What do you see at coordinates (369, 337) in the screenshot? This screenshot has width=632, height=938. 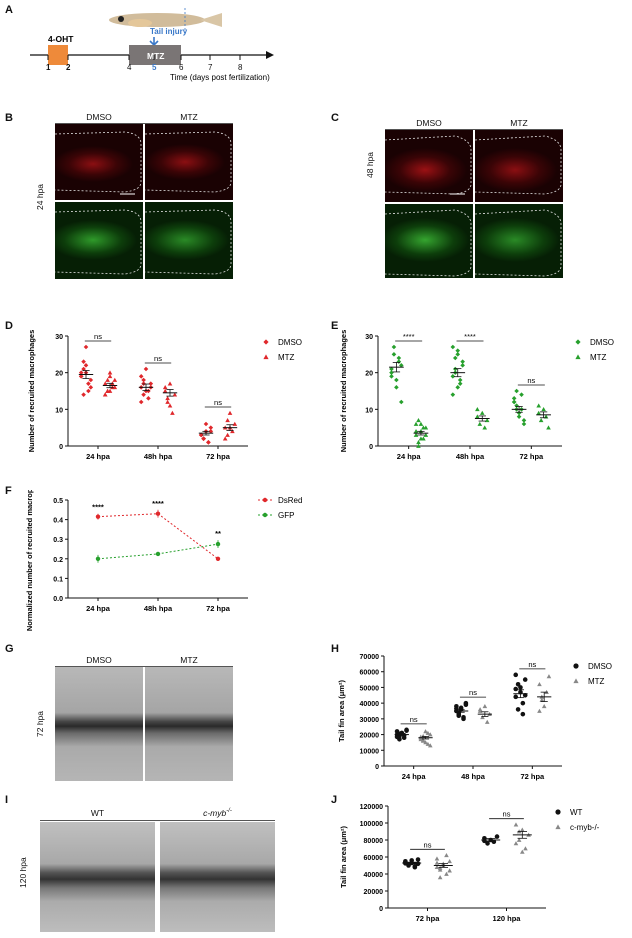 I see `y-tick-label: 30` at bounding box center [369, 337].